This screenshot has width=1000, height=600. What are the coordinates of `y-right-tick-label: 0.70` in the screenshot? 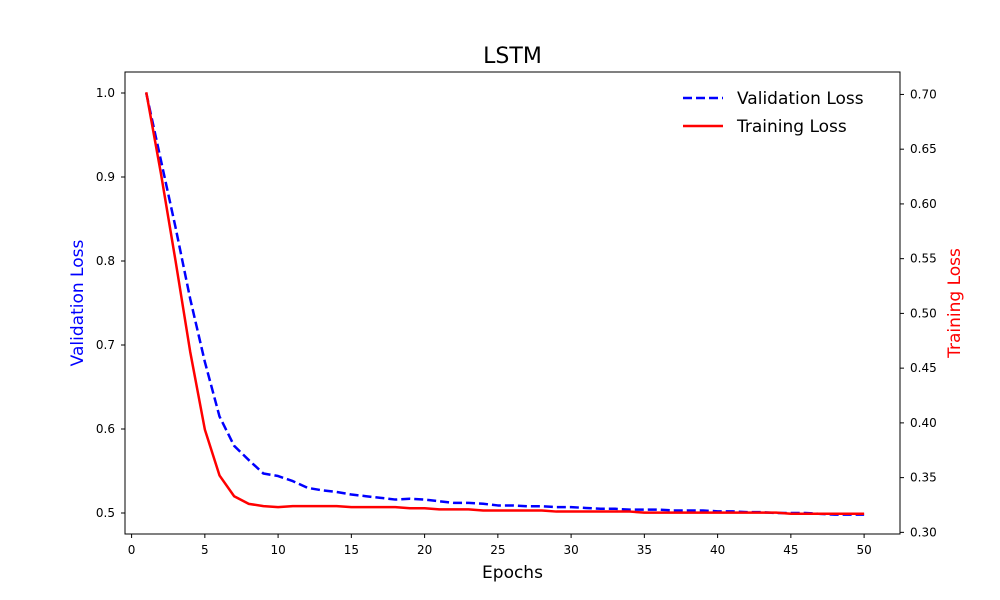 It's located at (923, 94).